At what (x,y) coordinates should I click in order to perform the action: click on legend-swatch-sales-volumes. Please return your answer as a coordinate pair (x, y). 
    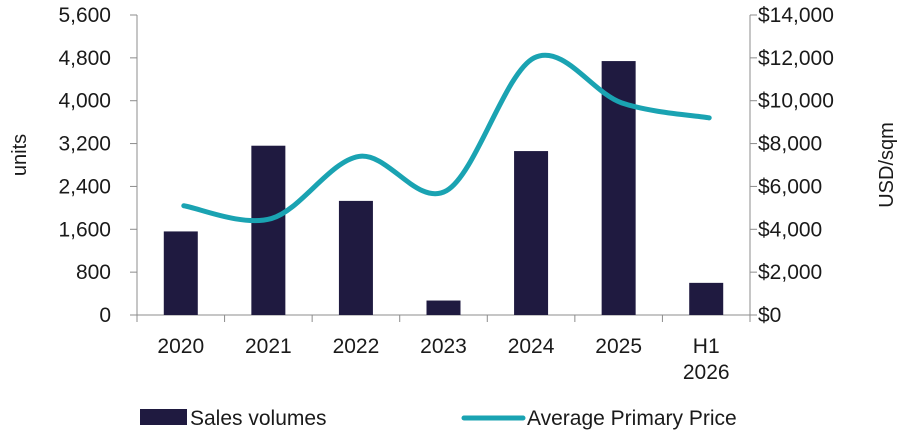
    Looking at the image, I should click on (163, 417).